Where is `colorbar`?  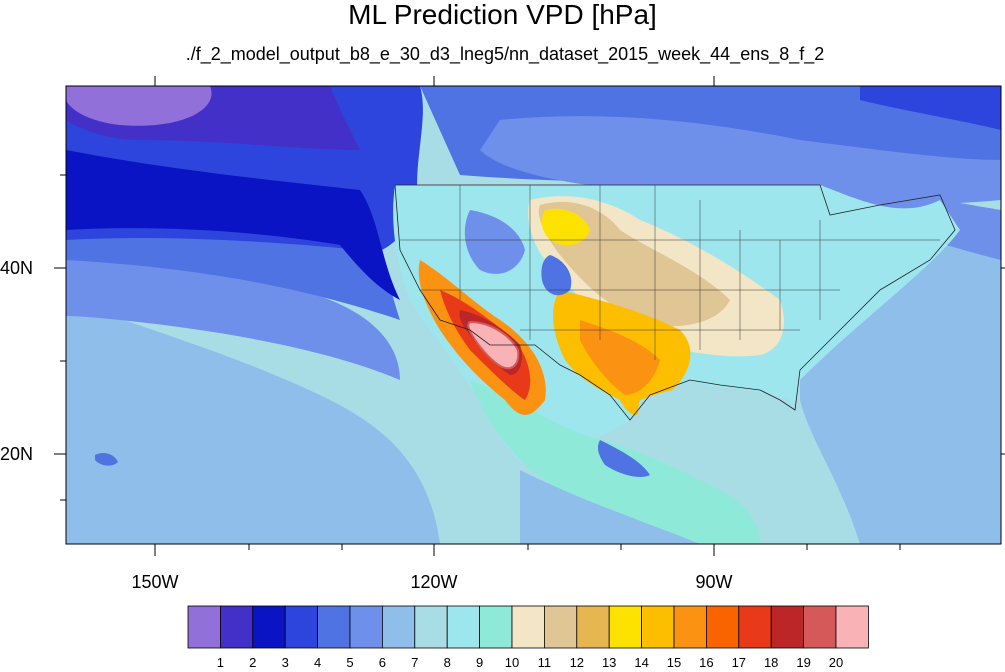
colorbar is located at coordinates (528, 627).